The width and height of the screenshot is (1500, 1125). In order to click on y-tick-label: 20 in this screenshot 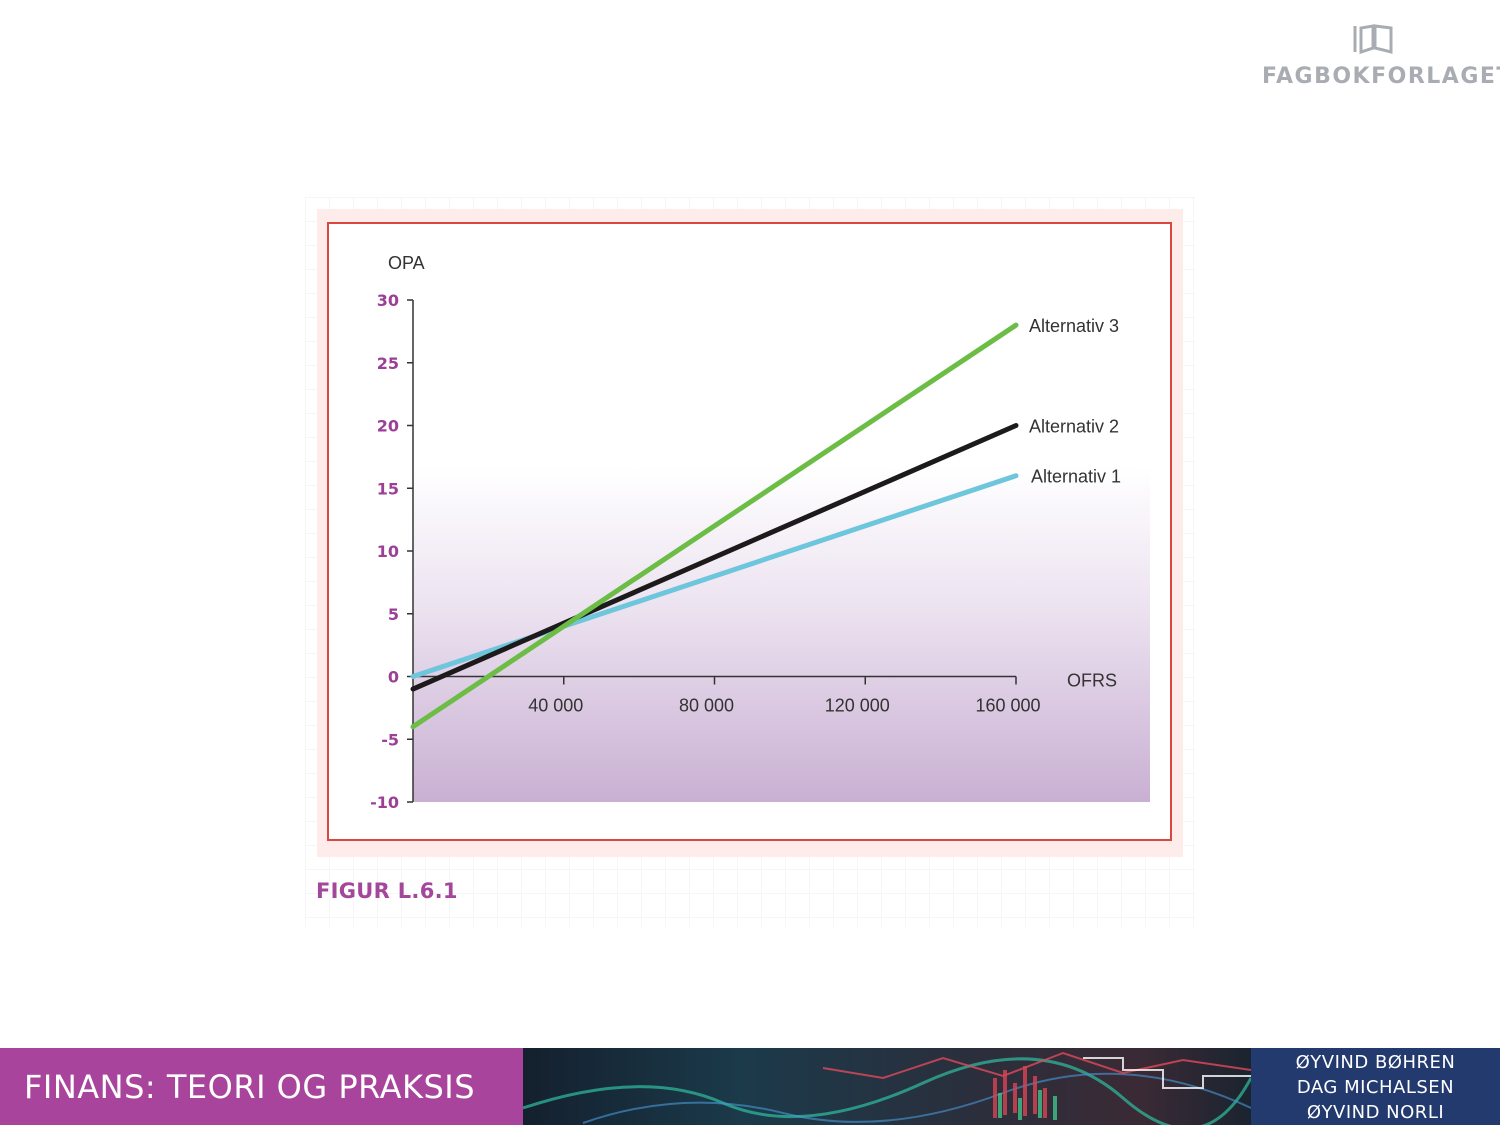, I will do `click(388, 426)`.